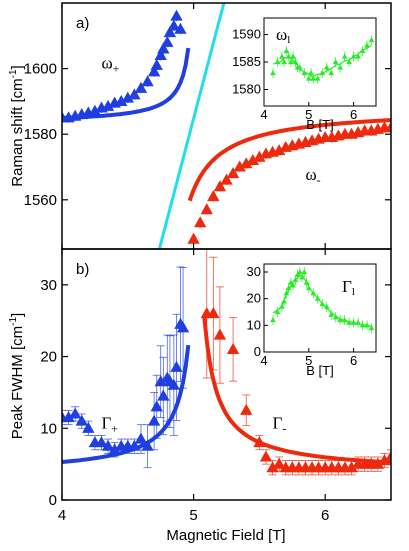 This screenshot has height=551, width=409. I want to click on inset-a-ticks: 4 5 6 1580 1585 1590, so click(294, 75).